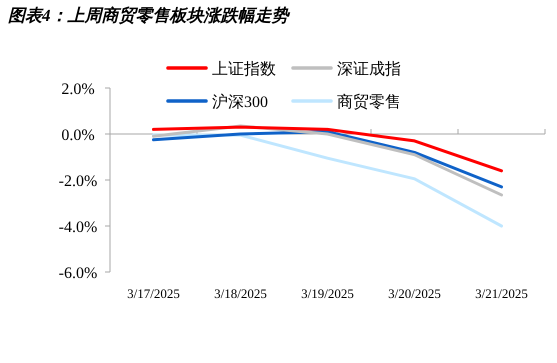 This screenshot has height=363, width=557. What do you see at coordinates (78, 181) in the screenshot?
I see `y-tick-label: -2.0%` at bounding box center [78, 181].